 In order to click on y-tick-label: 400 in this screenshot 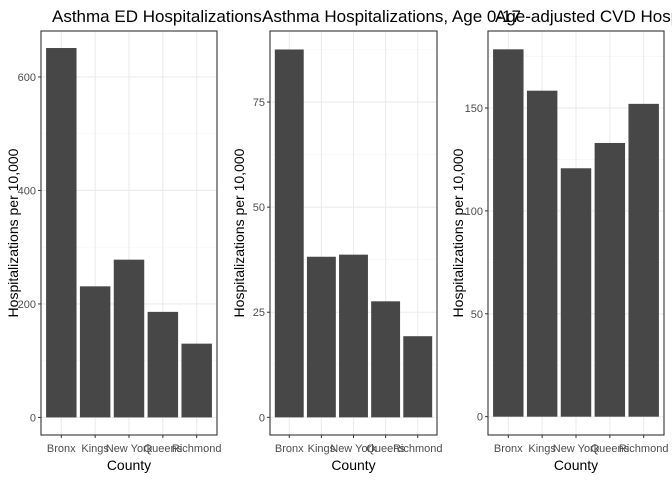, I will do `click(27, 191)`.